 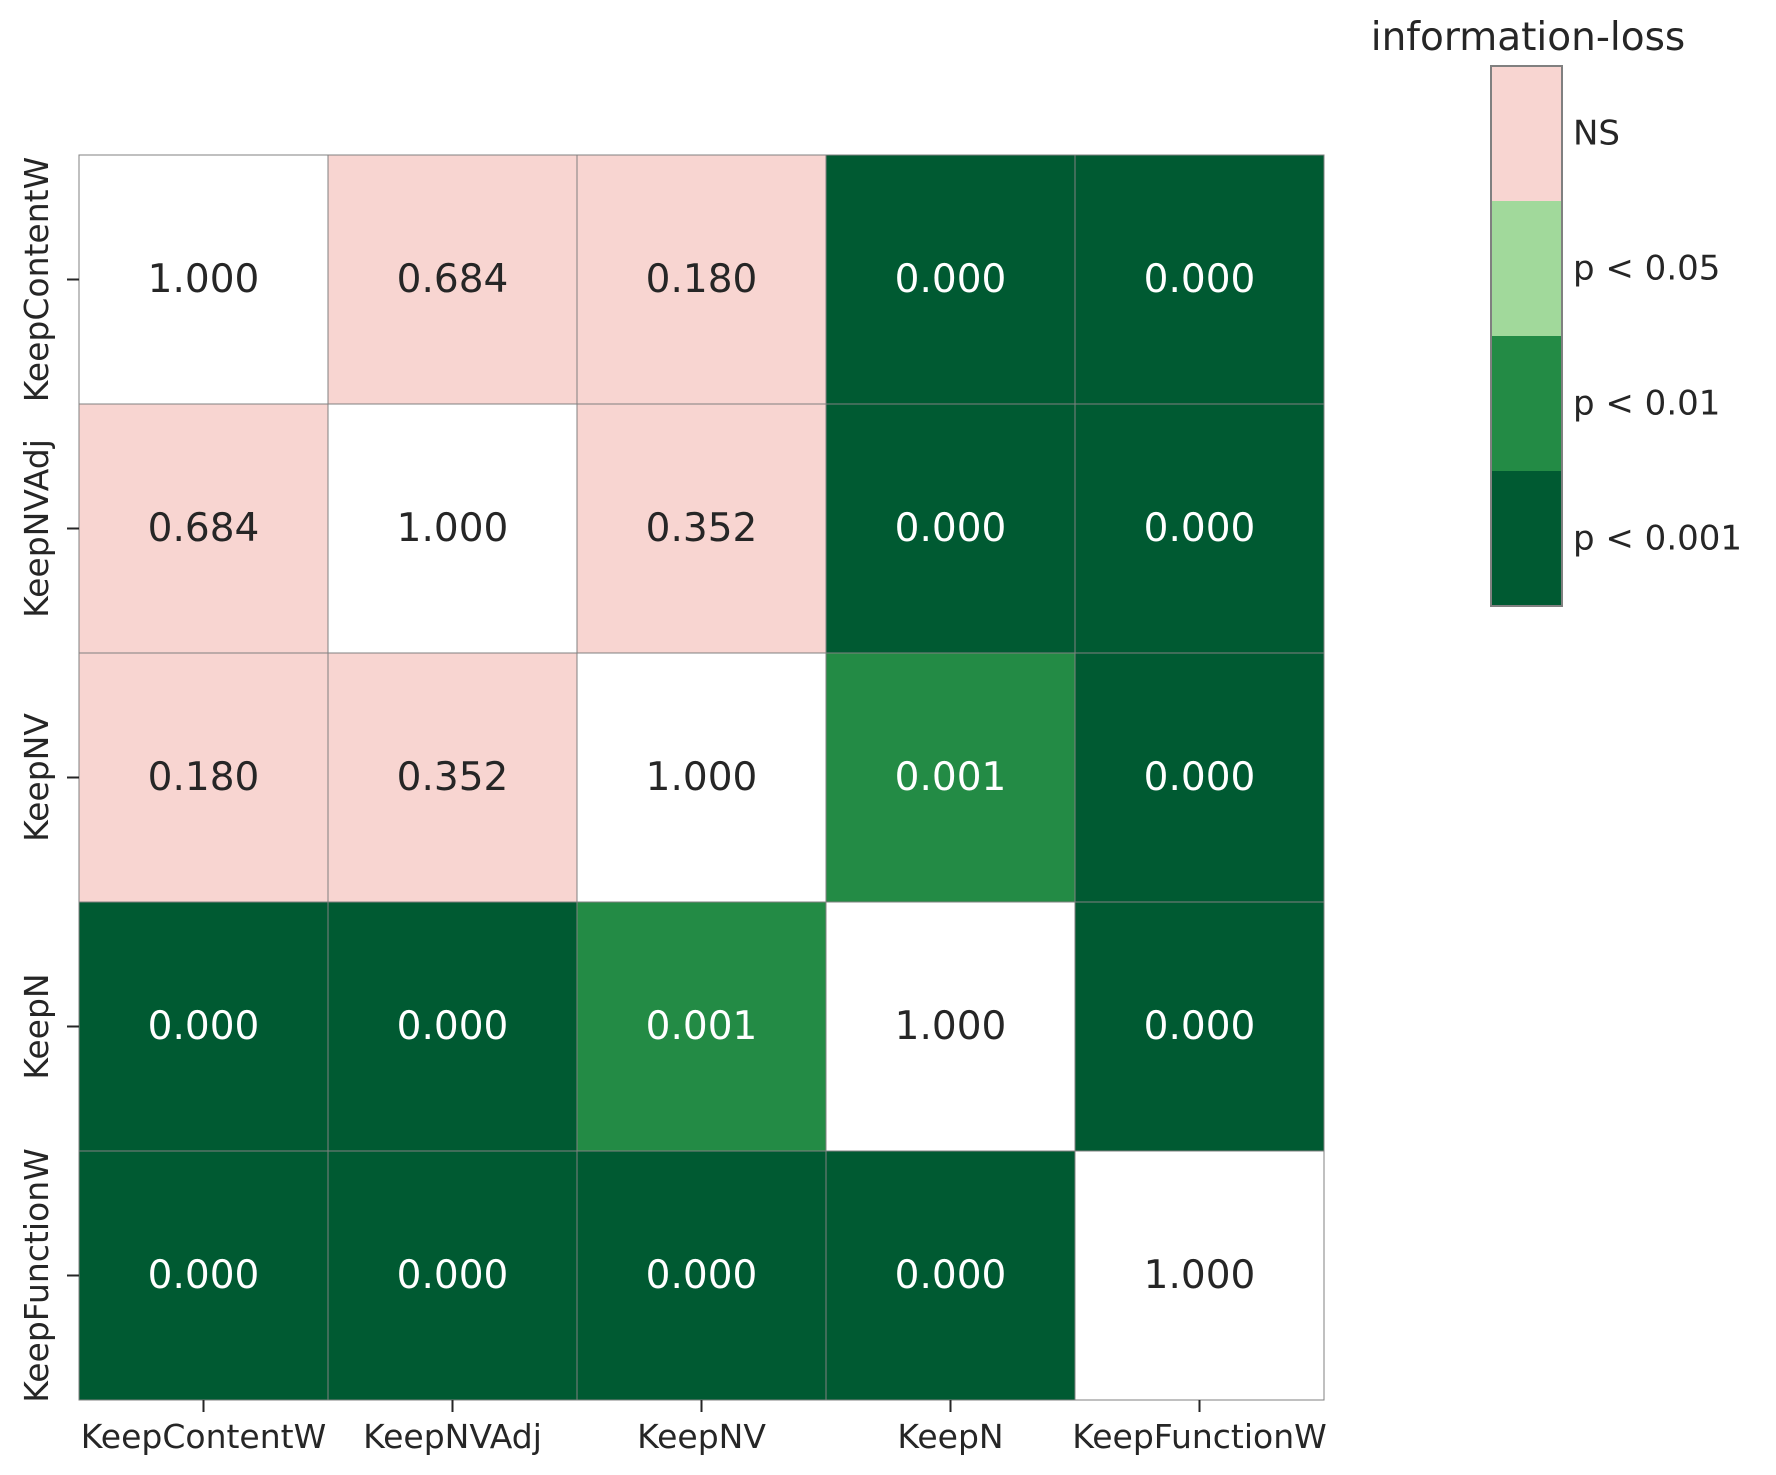 I want to click on cell-value-4-0: 0.000, so click(x=204, y=1275).